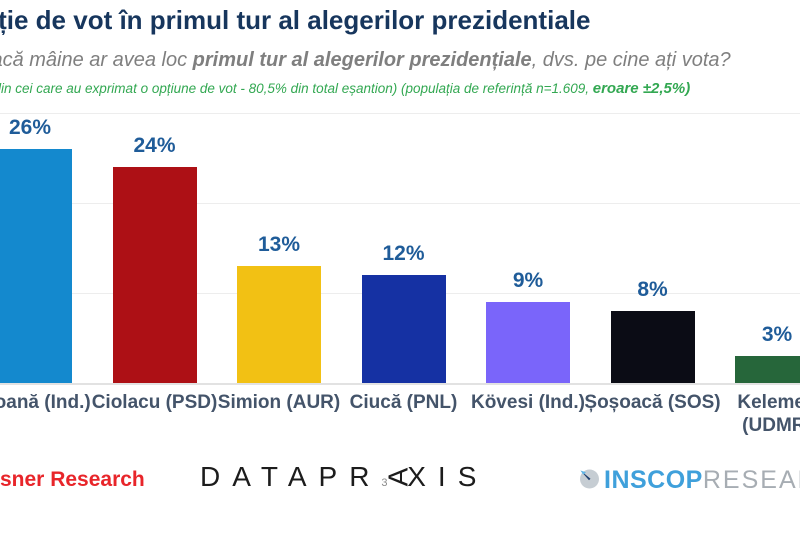  What do you see at coordinates (279, 402) in the screenshot?
I see `bar-category-label-2: Simion (AUR)` at bounding box center [279, 402].